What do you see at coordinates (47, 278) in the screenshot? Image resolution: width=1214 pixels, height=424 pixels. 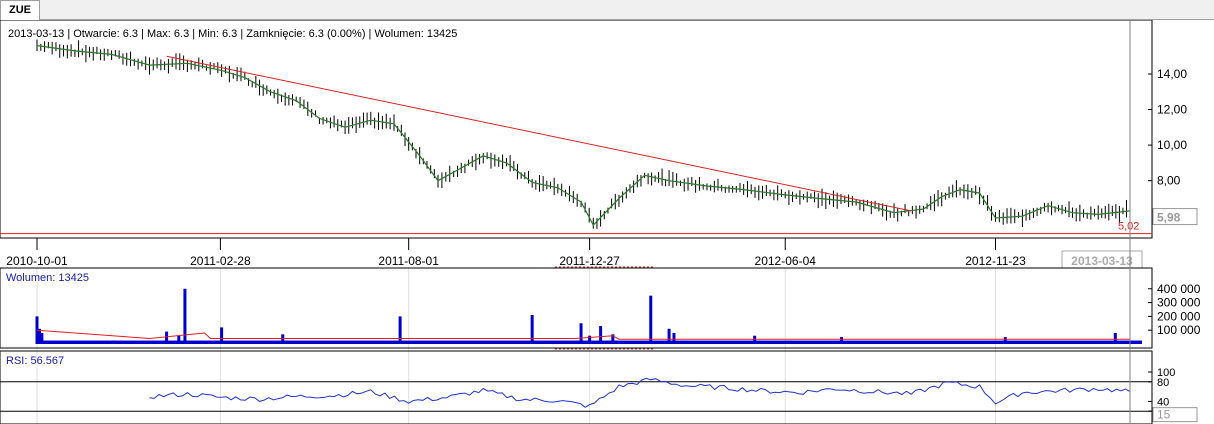 I see `volume-title: Wolumen: 13425` at bounding box center [47, 278].